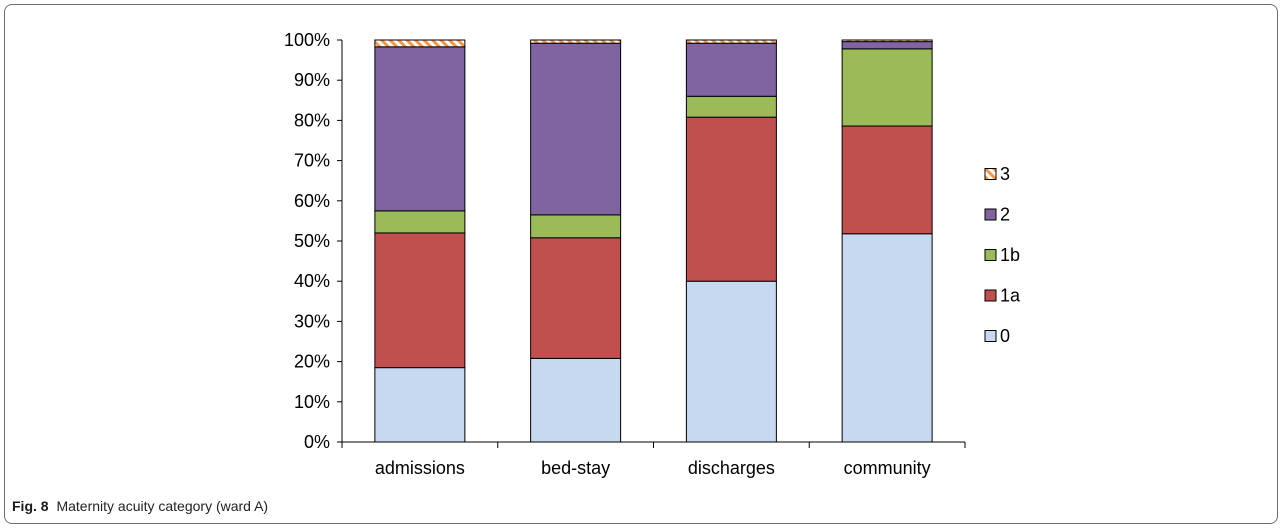 The height and width of the screenshot is (528, 1284). What do you see at coordinates (30, 506) in the screenshot?
I see `figure-number: Fig. 8` at bounding box center [30, 506].